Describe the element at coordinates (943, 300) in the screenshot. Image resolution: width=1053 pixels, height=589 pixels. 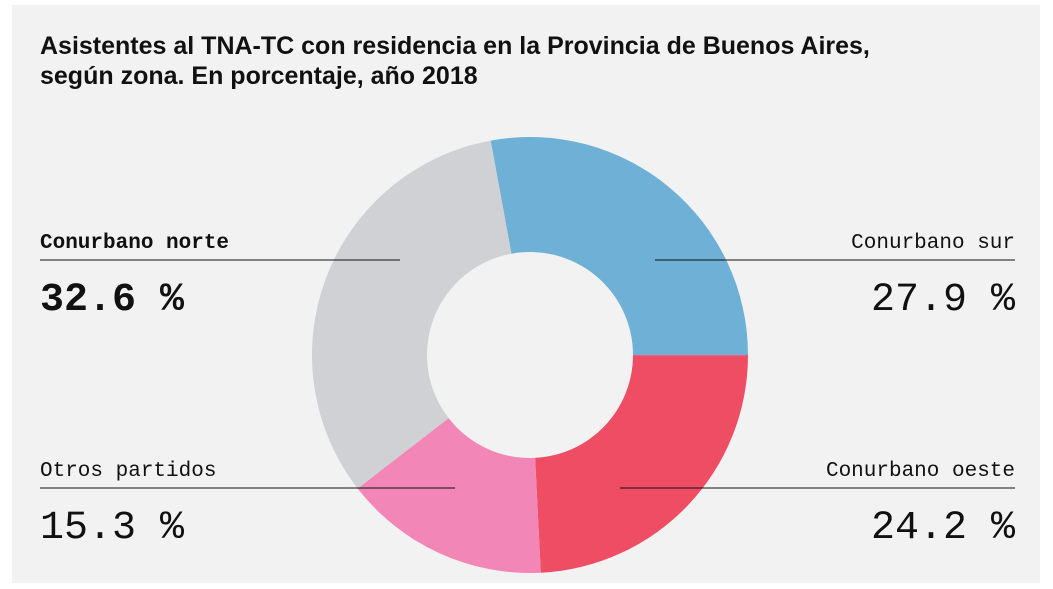
I see `value-label: 27.9 %` at that location.